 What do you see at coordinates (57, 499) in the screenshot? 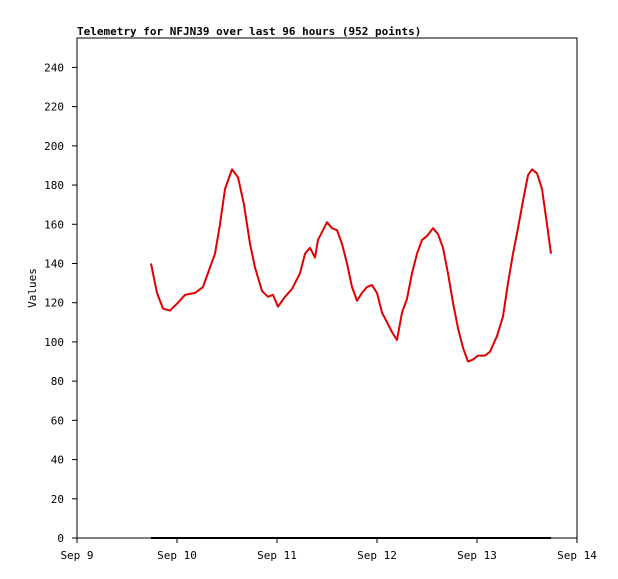
I see `y-tick-label: 20` at bounding box center [57, 499].